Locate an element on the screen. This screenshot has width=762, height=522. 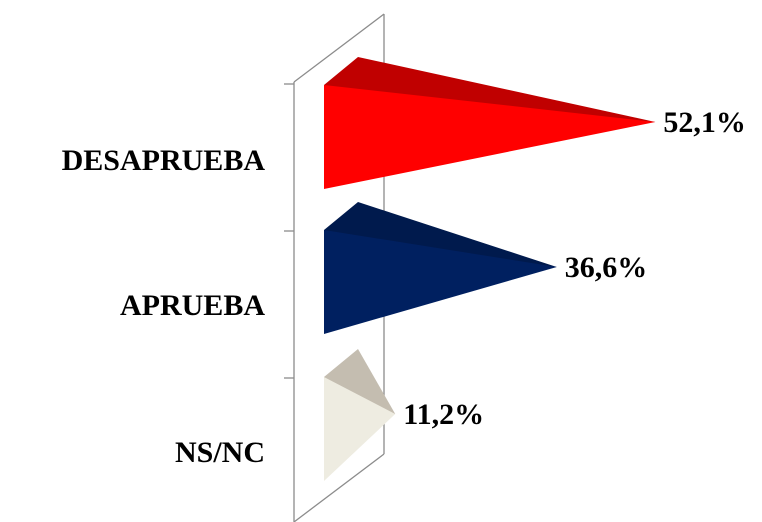
category-label-desaprueba: DESAPRUEBA is located at coordinates (164, 160).